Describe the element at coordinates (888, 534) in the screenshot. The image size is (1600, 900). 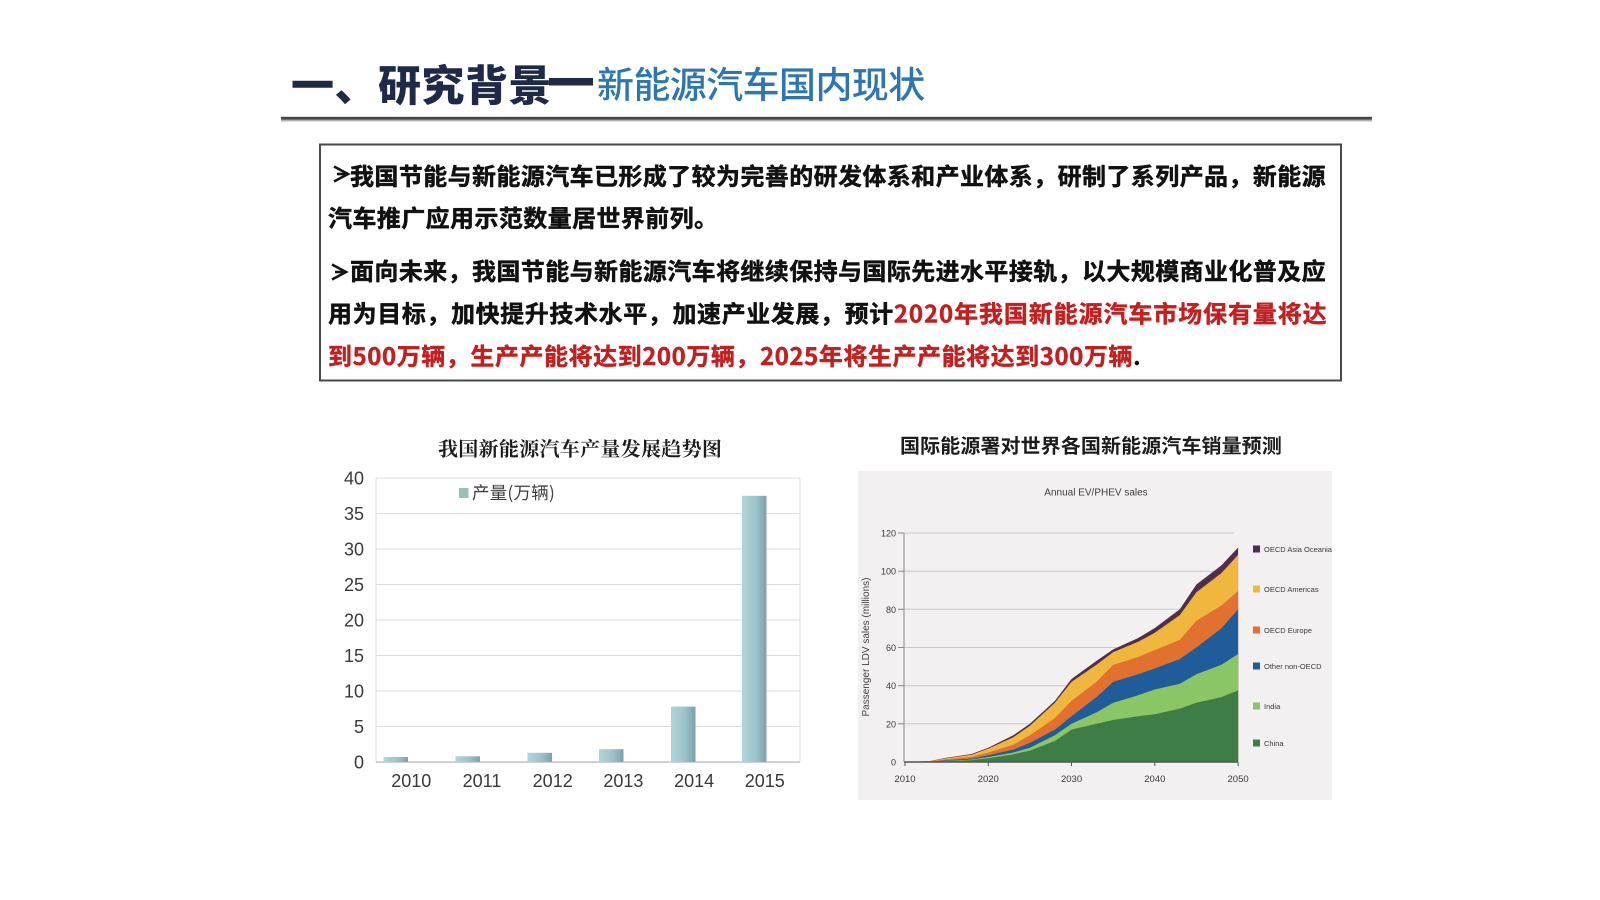
I see `svg-text: 120` at that location.